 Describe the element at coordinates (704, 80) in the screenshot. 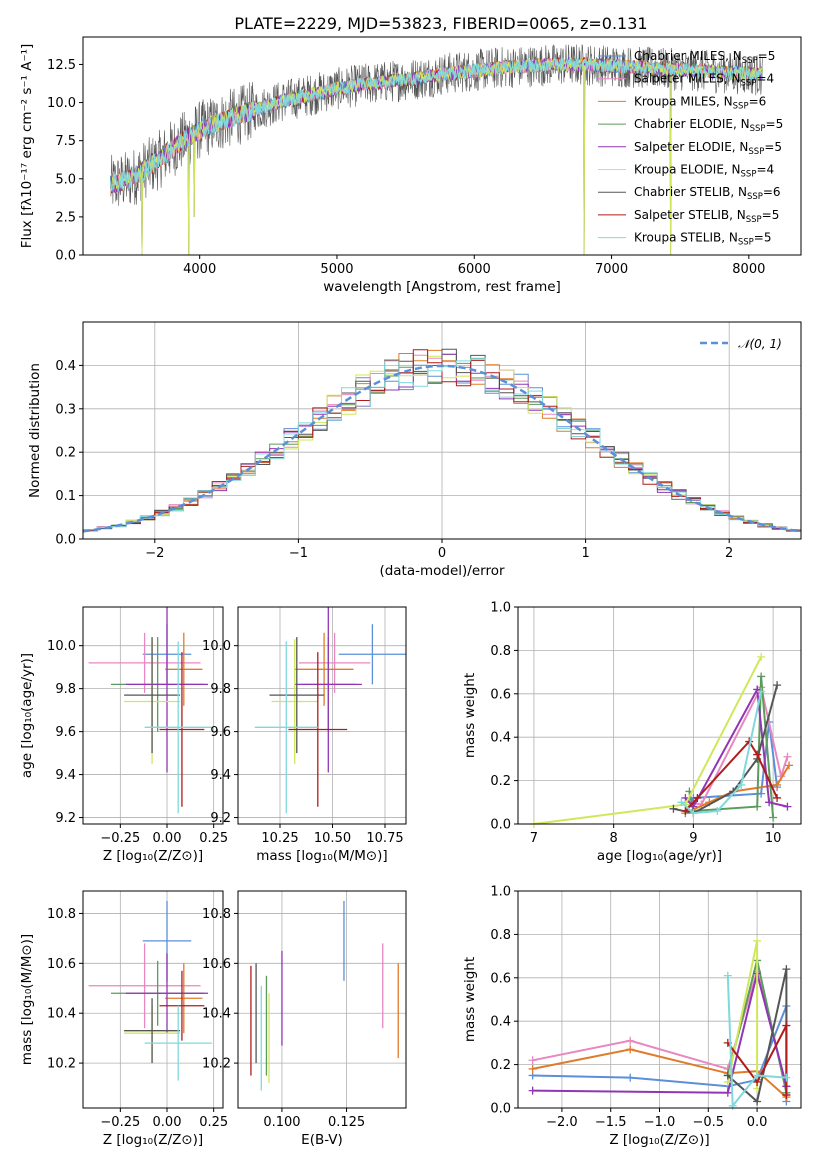

I see `legend-label: Salpeter MILES, NSSP=4` at that location.